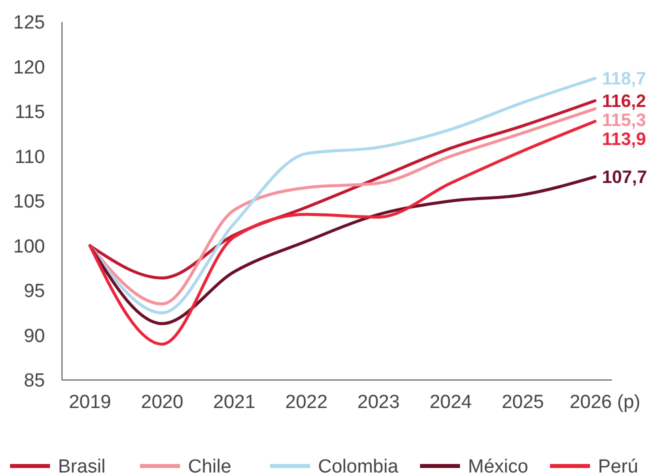 The image size is (659, 476). Describe the element at coordinates (29, 23) in the screenshot. I see `y-tick-label: 125` at that location.